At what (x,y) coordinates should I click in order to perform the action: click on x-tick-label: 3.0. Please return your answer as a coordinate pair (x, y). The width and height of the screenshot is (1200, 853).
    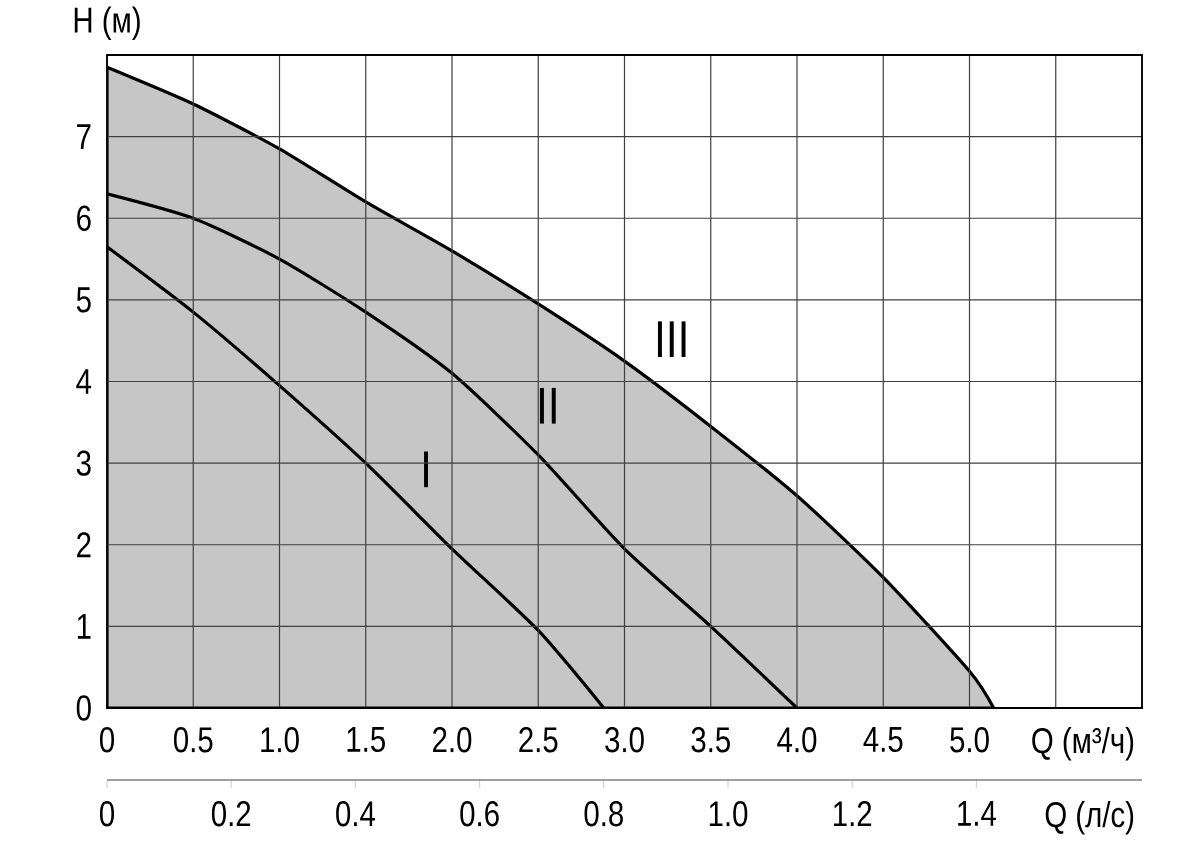
    Looking at the image, I should click on (624, 740).